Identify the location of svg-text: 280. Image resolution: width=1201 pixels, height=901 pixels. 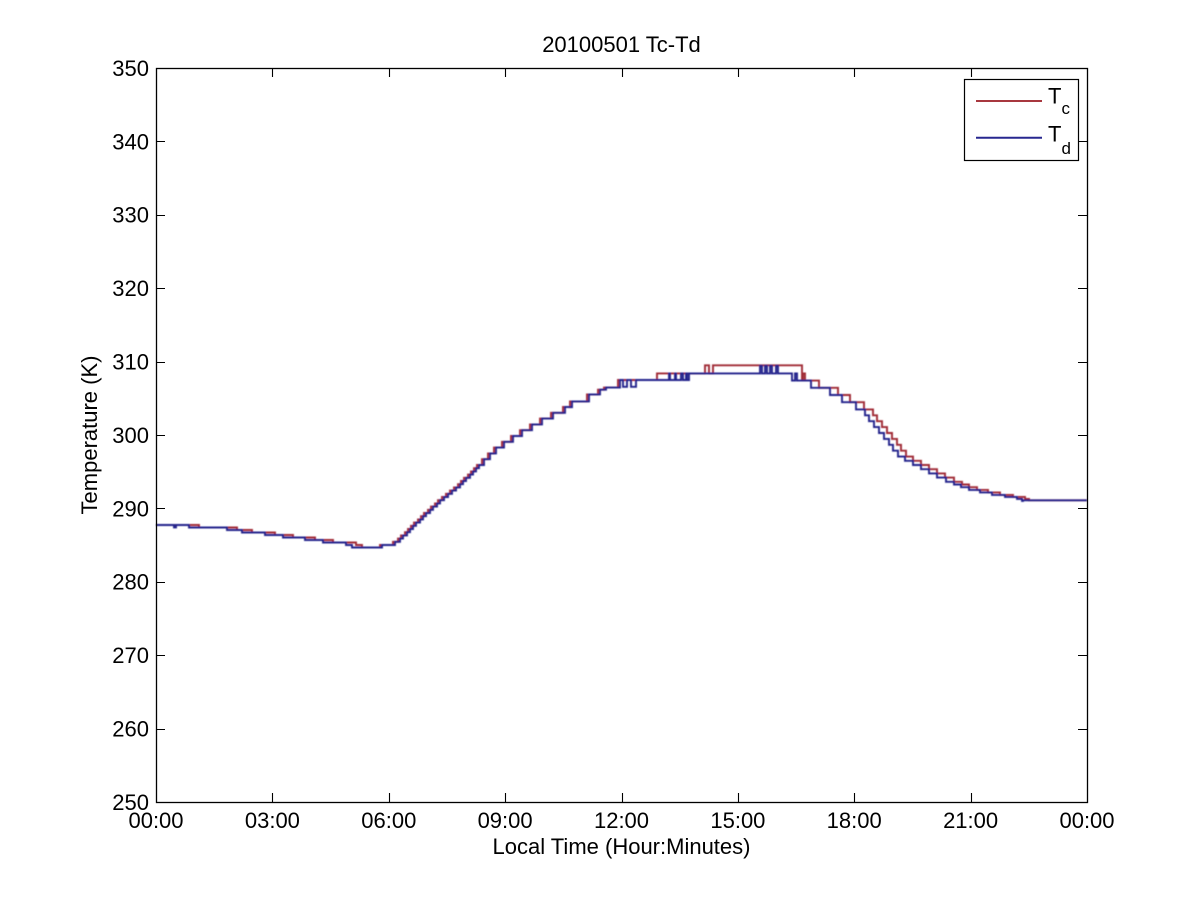
(130, 582).